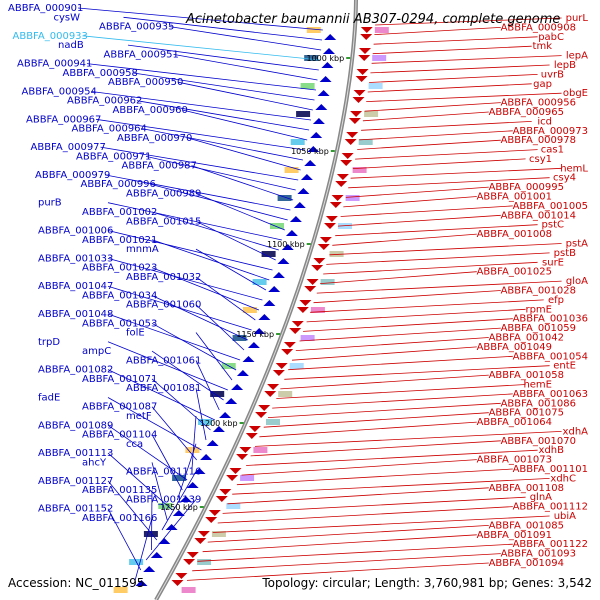  What do you see at coordinates (550, 206) in the screenshot?
I see `right-gene-label: ABBFA_001005` at bounding box center [550, 206].